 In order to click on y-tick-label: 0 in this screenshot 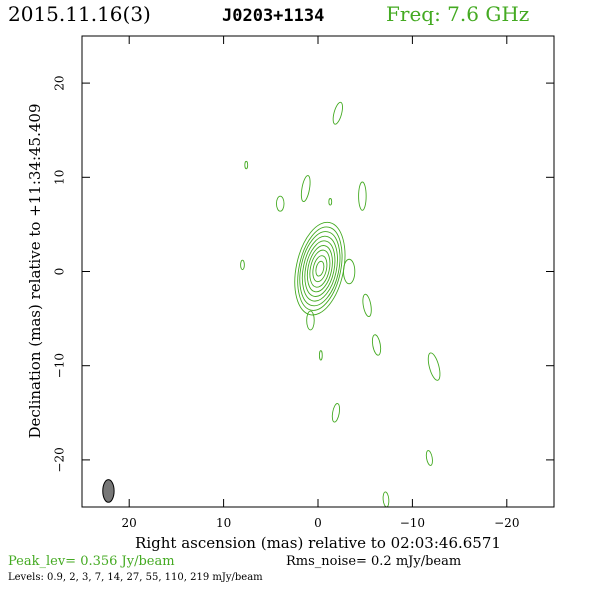, I will do `click(60, 272)`.